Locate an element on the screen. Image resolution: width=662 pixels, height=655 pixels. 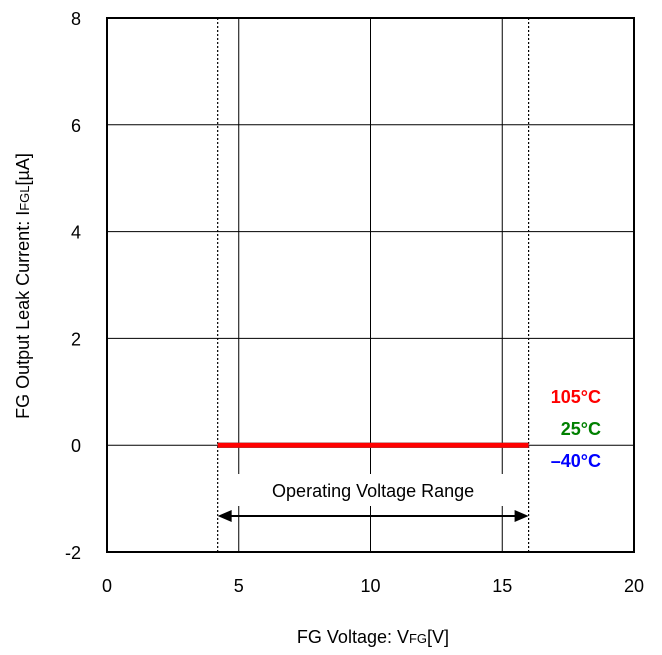
range-label-background is located at coordinates (376, 490).